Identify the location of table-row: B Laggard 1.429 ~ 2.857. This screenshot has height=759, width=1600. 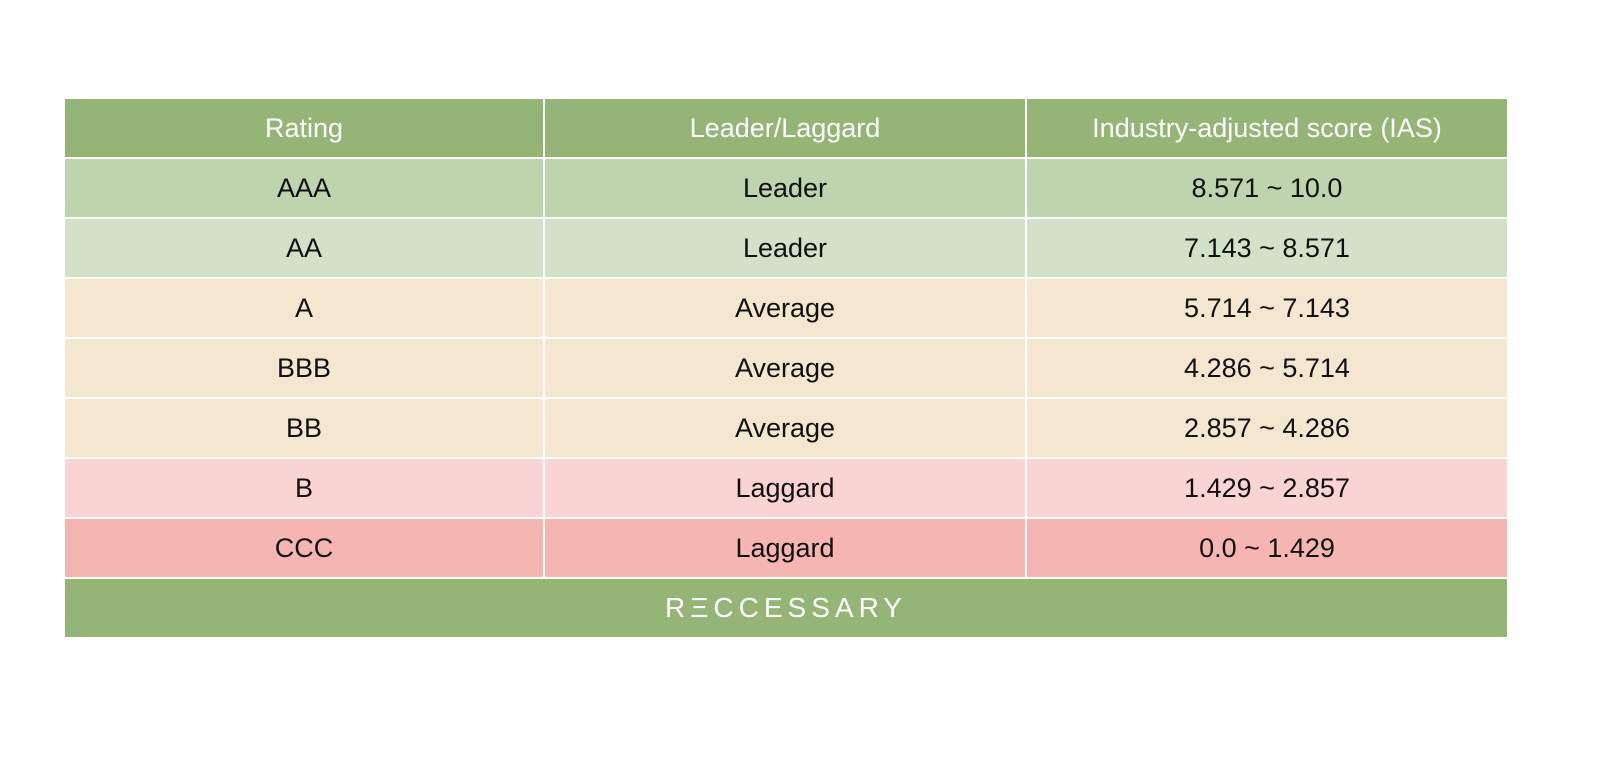
(786, 488).